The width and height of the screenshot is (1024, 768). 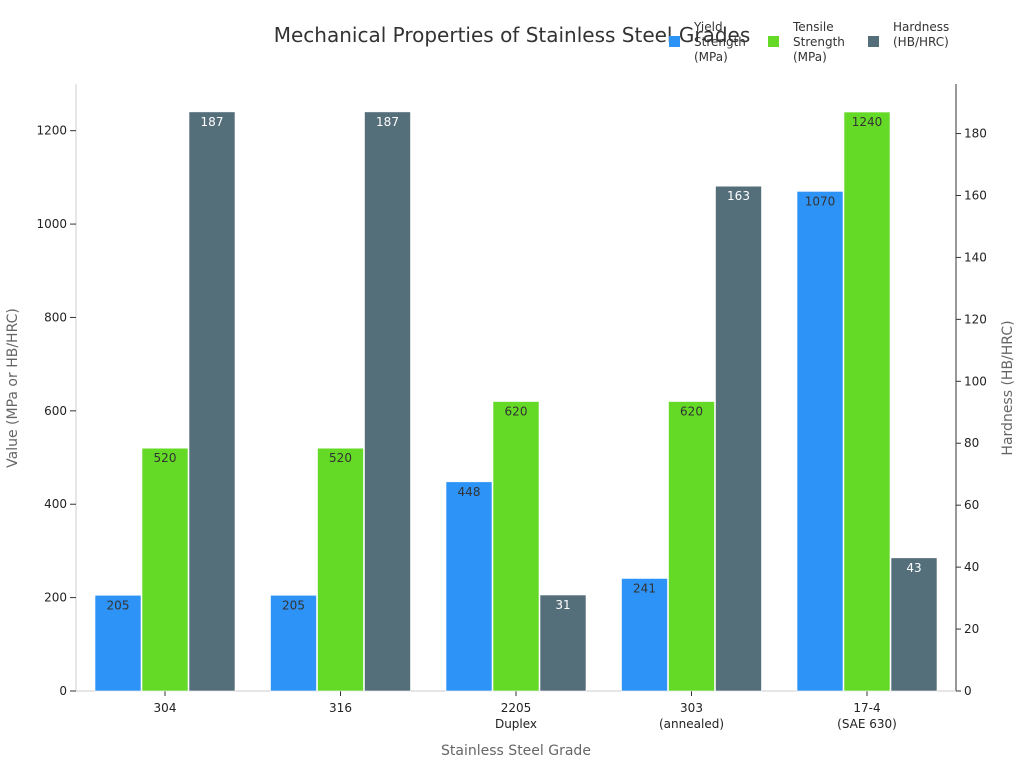 I want to click on y2-tick-label: 180, so click(x=975, y=134).